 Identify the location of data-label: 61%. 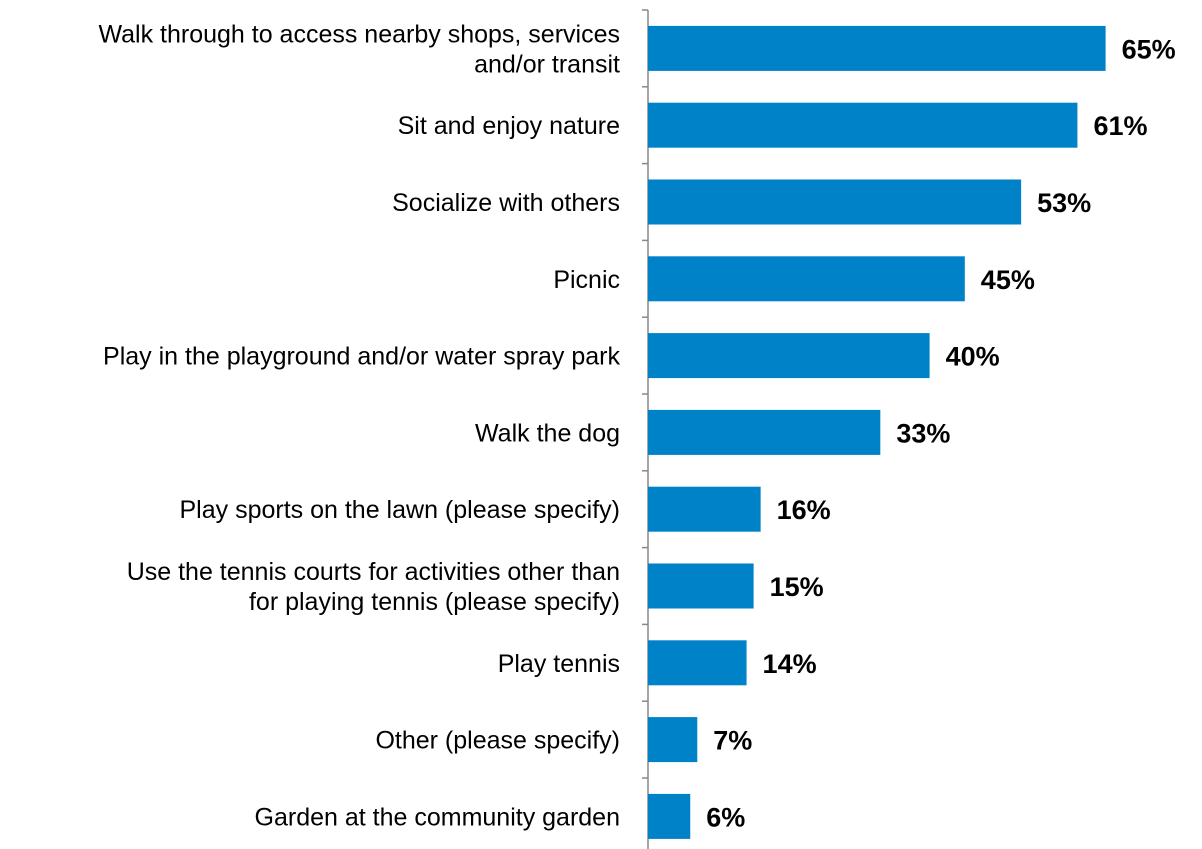
(1120, 126).